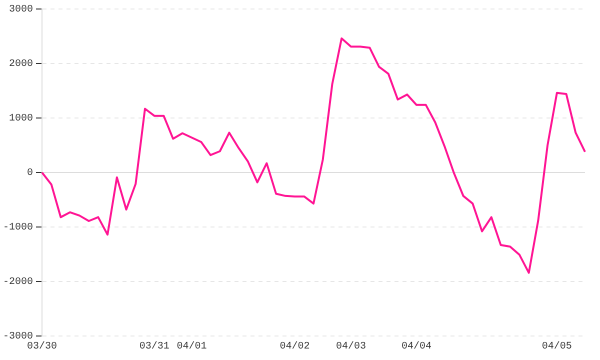  I want to click on y-tick-label: 2000, so click(21, 64).